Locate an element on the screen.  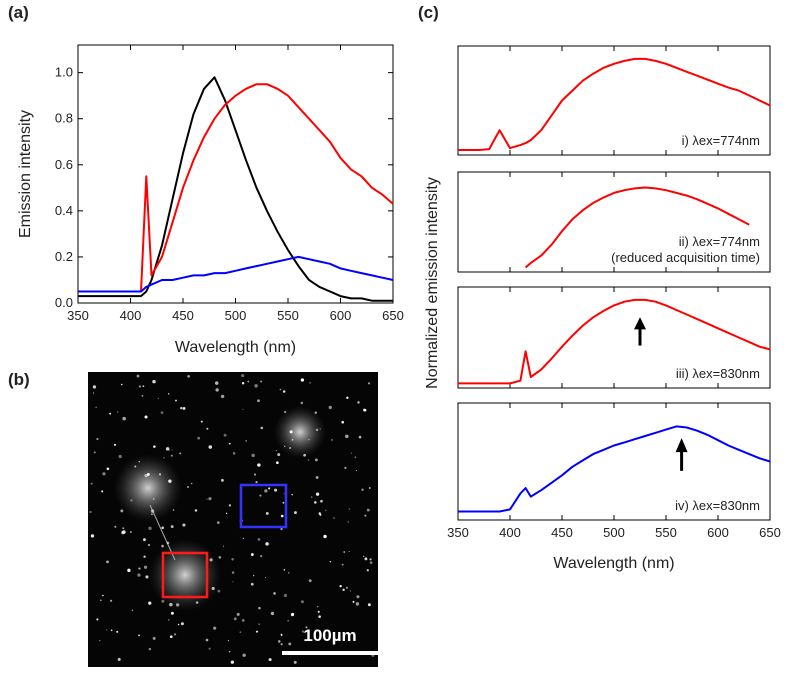
annotation: (reduced acquisition time) is located at coordinates (685, 257).